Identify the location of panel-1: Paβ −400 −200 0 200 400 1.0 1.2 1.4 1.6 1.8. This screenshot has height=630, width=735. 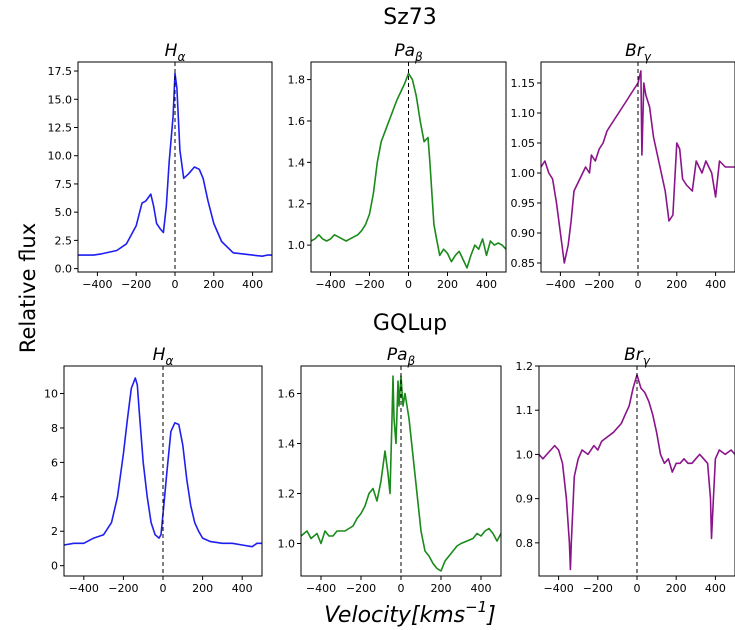
(397, 166).